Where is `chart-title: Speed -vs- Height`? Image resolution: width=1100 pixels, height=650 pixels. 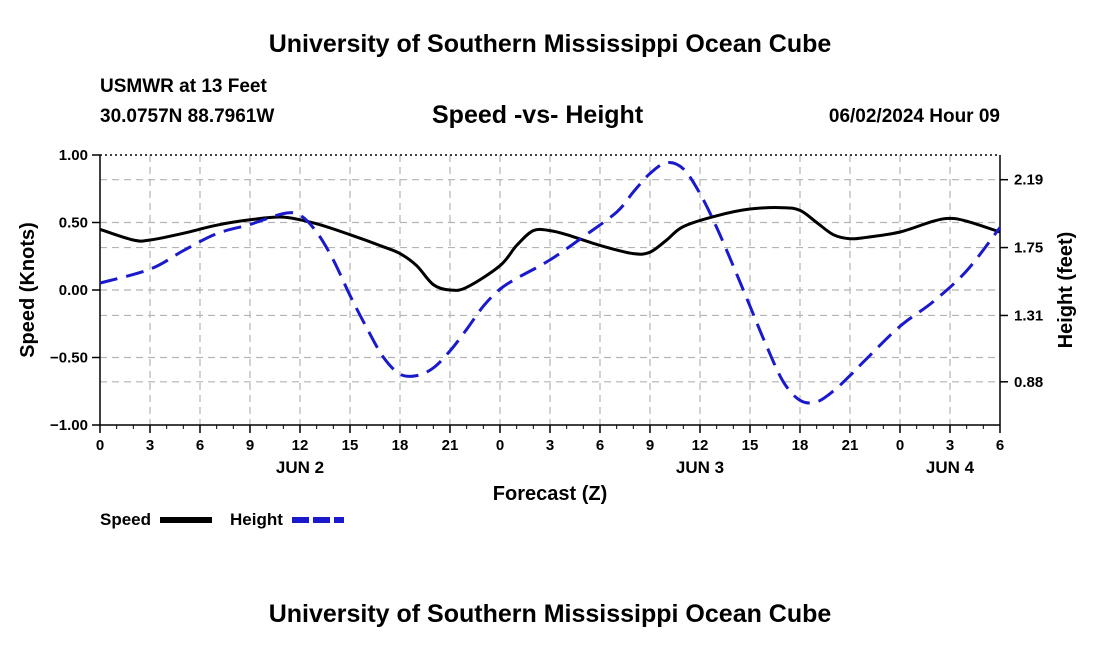
chart-title: Speed -vs- Height is located at coordinates (538, 115).